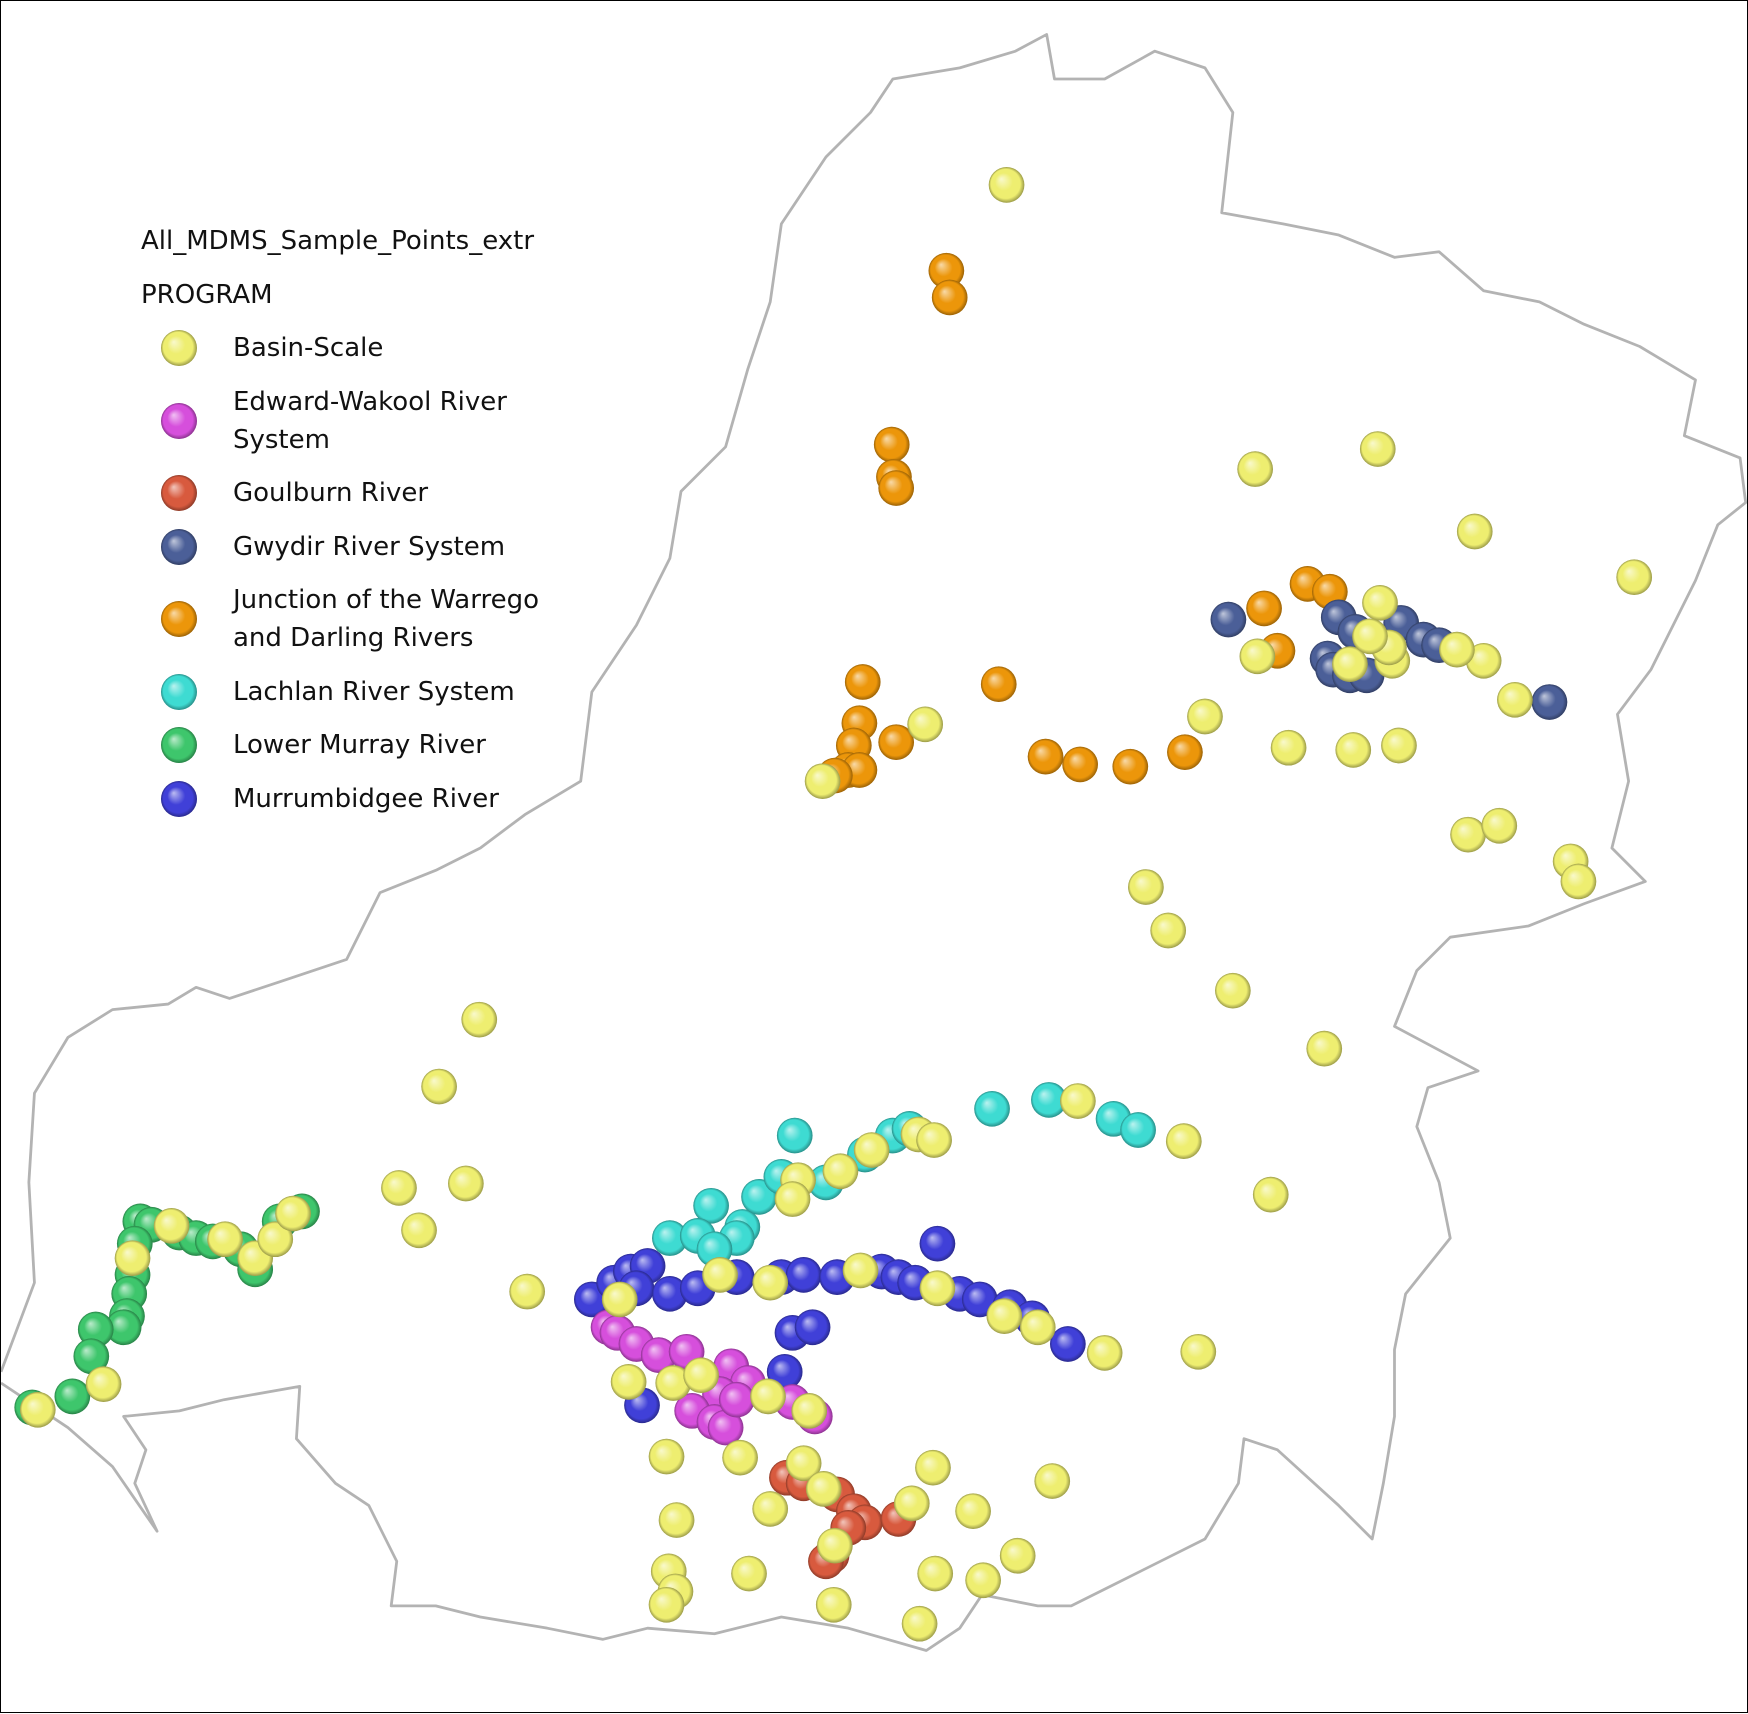 The height and width of the screenshot is (1714, 1748). I want to click on legend-item: Lachlan River System, so click(367, 692).